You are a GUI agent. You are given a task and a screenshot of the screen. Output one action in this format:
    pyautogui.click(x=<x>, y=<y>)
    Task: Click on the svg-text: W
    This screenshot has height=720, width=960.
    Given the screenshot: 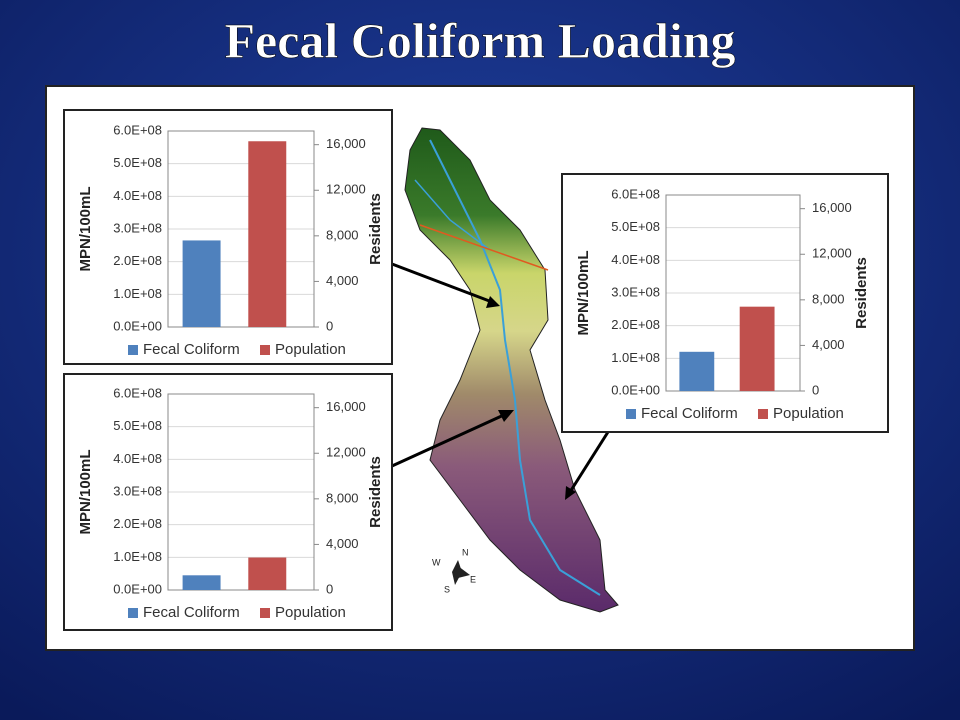 What is the action you would take?
    pyautogui.click(x=436, y=562)
    